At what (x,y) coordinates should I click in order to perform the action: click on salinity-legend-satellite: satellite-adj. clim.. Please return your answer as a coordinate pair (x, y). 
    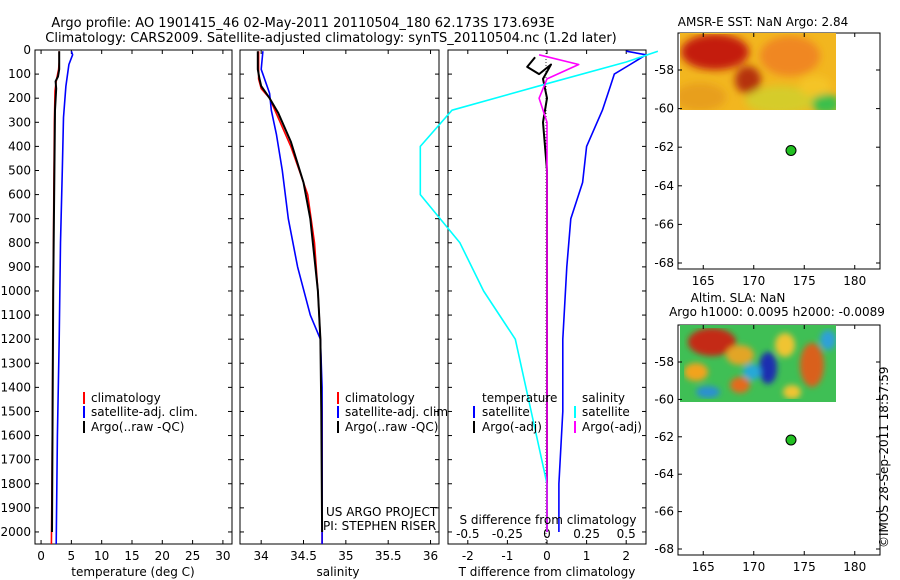
    Looking at the image, I should click on (398, 412).